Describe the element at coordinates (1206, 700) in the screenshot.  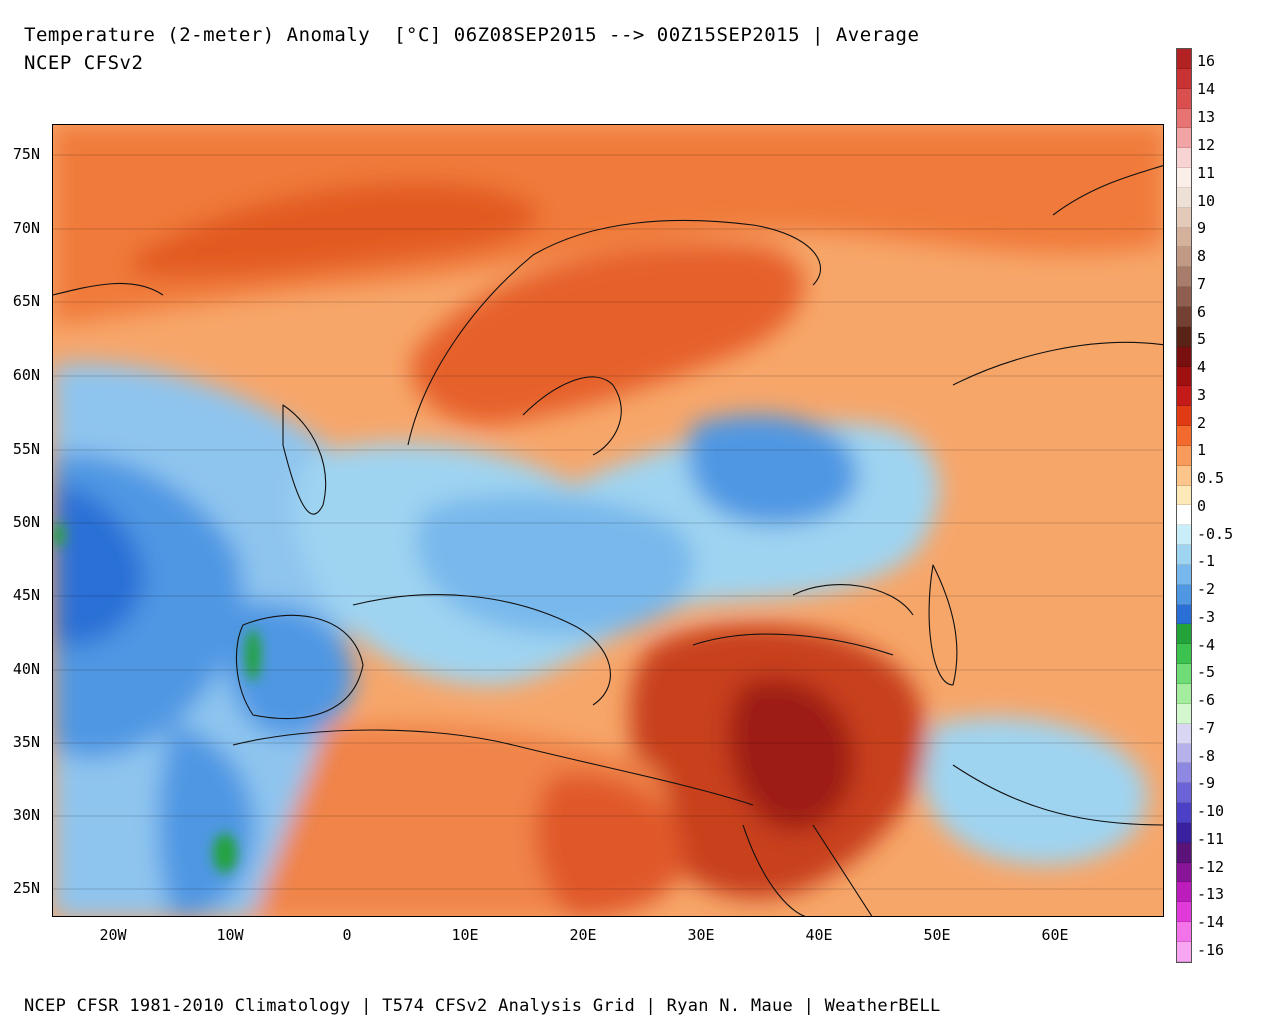
I see `colorbar-label: -6` at that location.